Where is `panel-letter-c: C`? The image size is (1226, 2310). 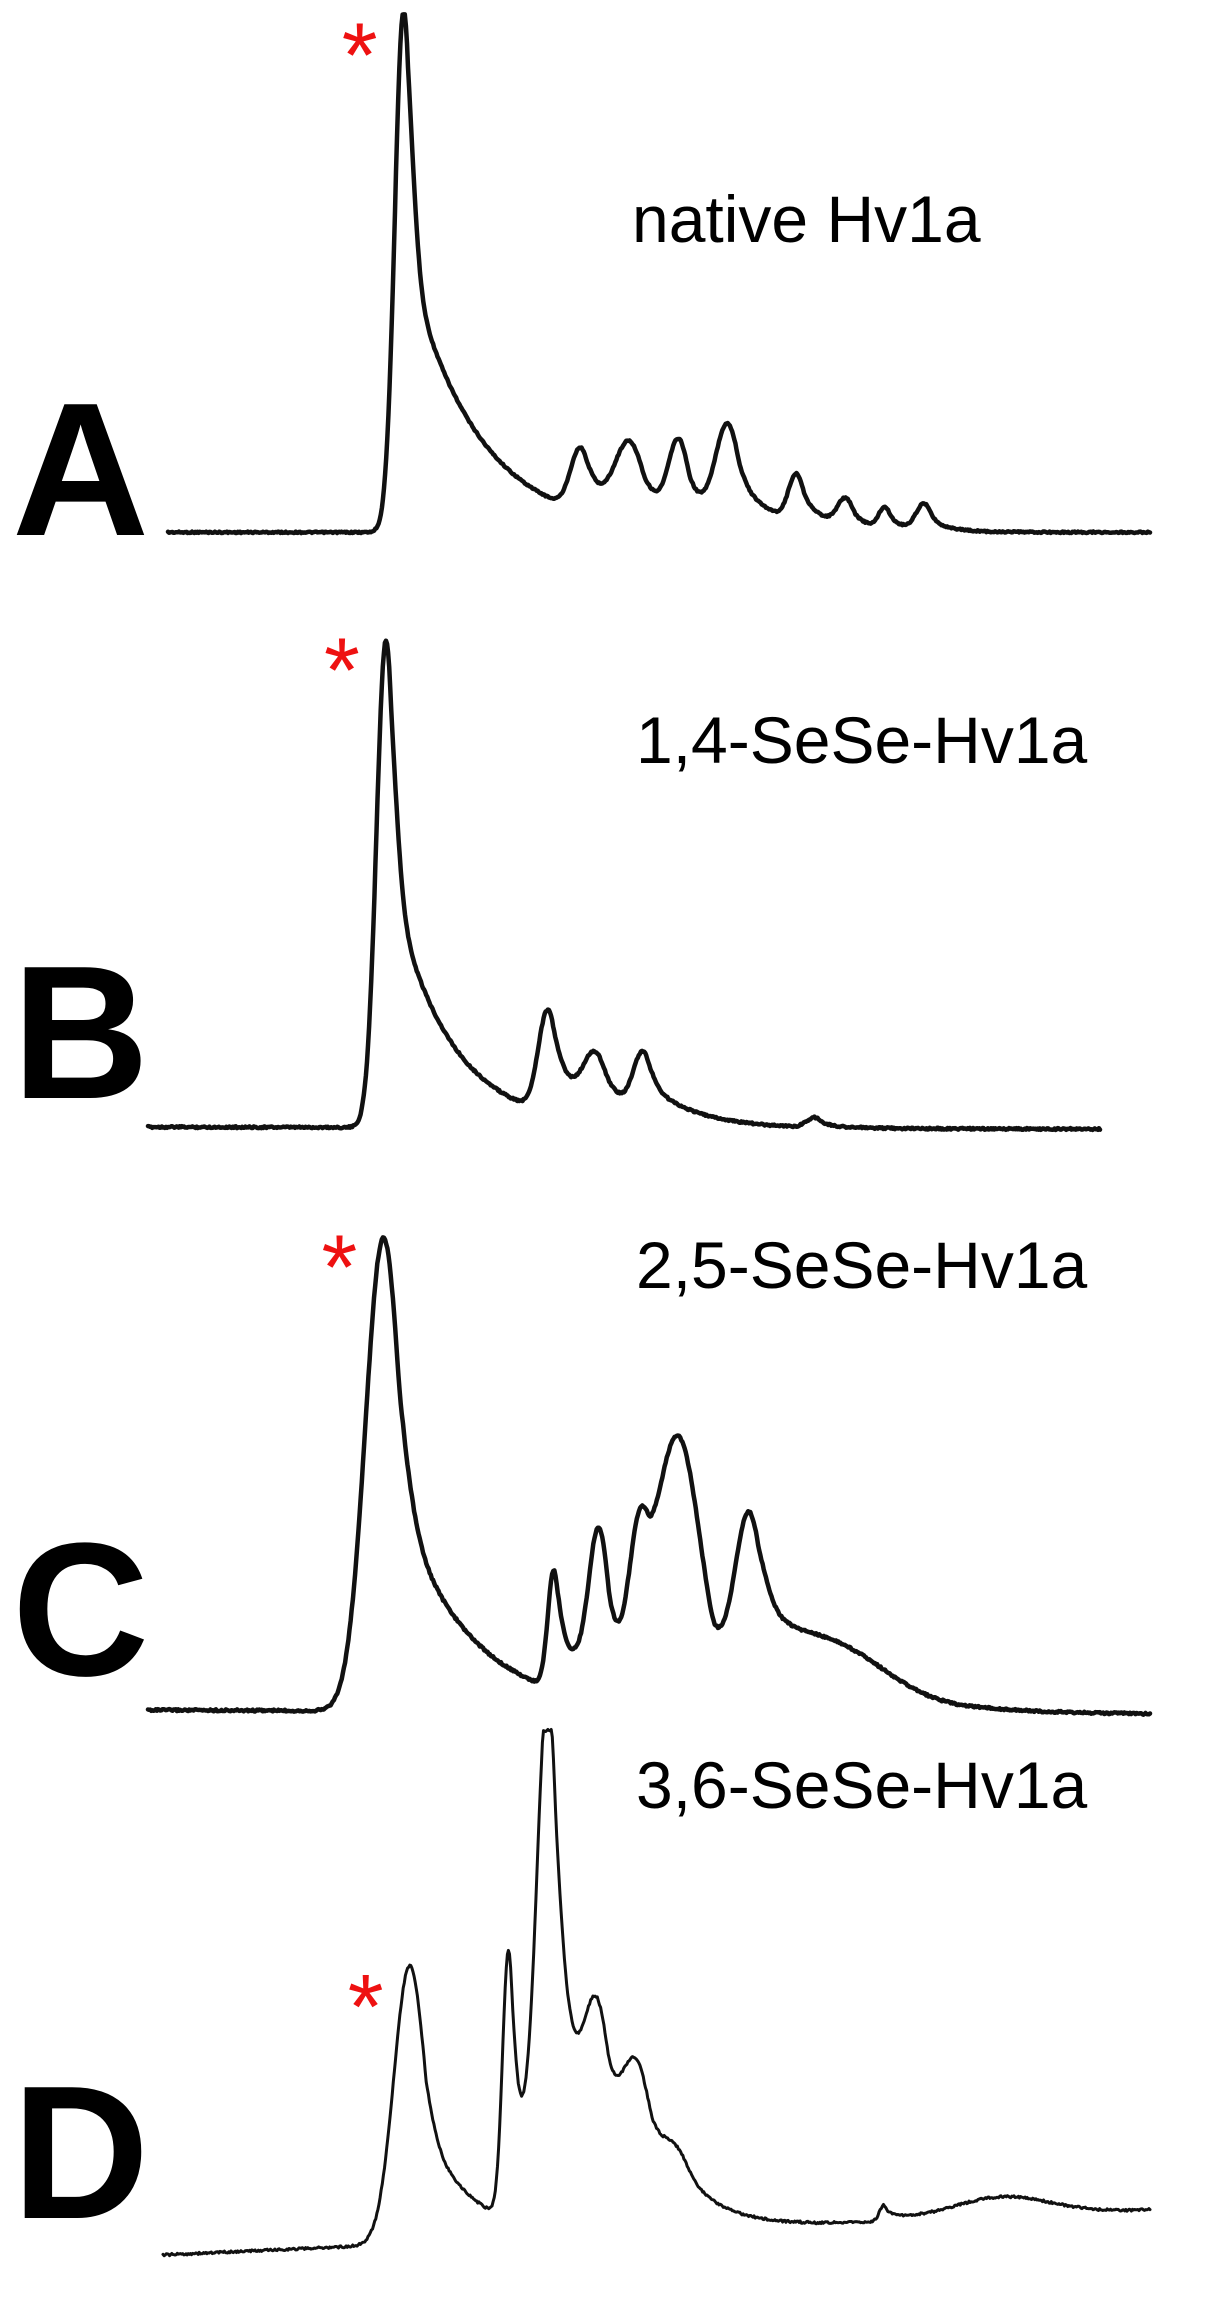
panel-letter-c: C is located at coordinates (80, 1610).